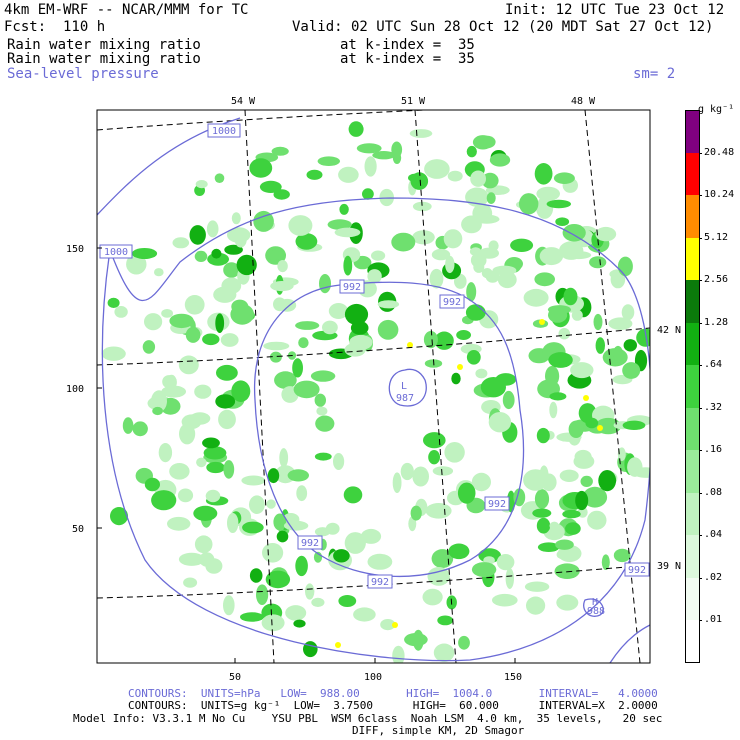  I want to click on lon-label-48w: 48 W, so click(583, 101).